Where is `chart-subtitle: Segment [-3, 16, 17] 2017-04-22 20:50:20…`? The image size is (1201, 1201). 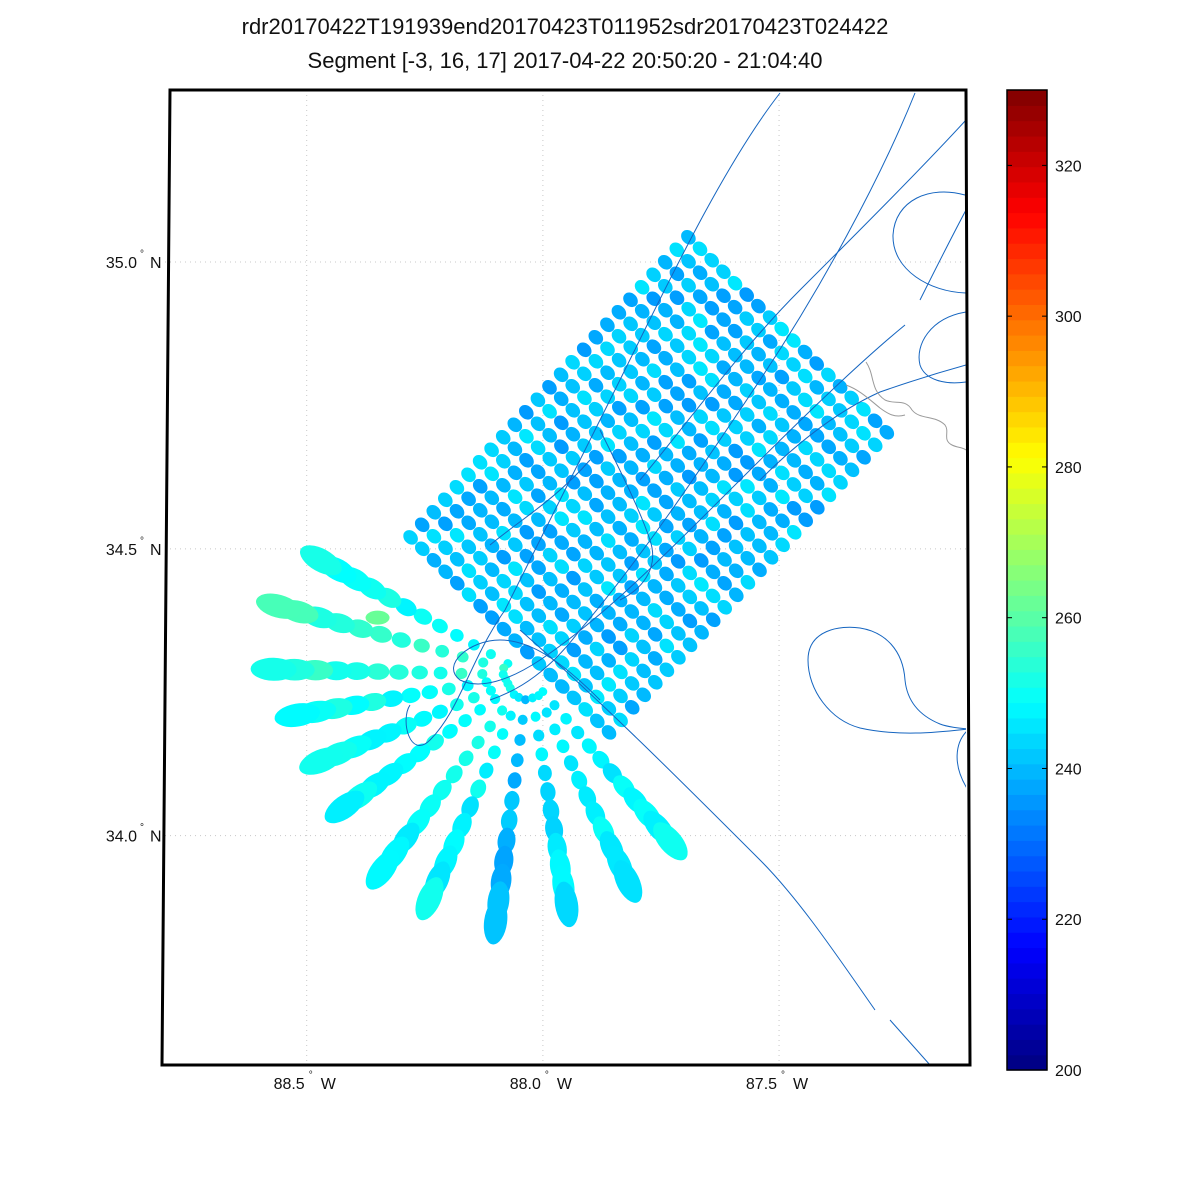 chart-subtitle: Segment [-3, 16, 17] 2017-04-22 20:50:20… is located at coordinates (565, 60).